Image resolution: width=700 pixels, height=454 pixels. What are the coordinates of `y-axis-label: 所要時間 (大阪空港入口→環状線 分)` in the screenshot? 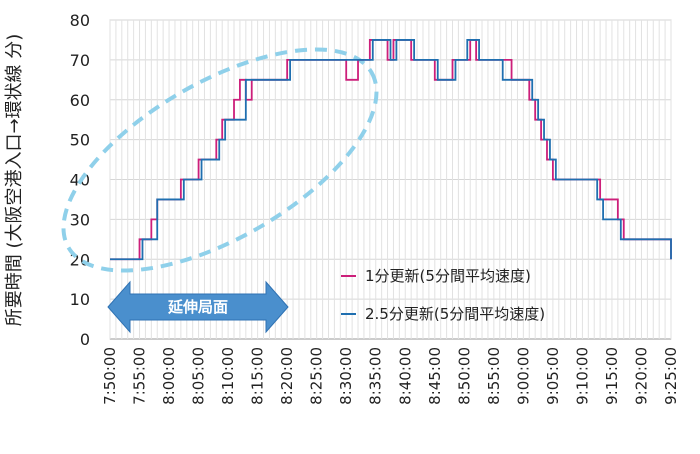 It's located at (14, 180).